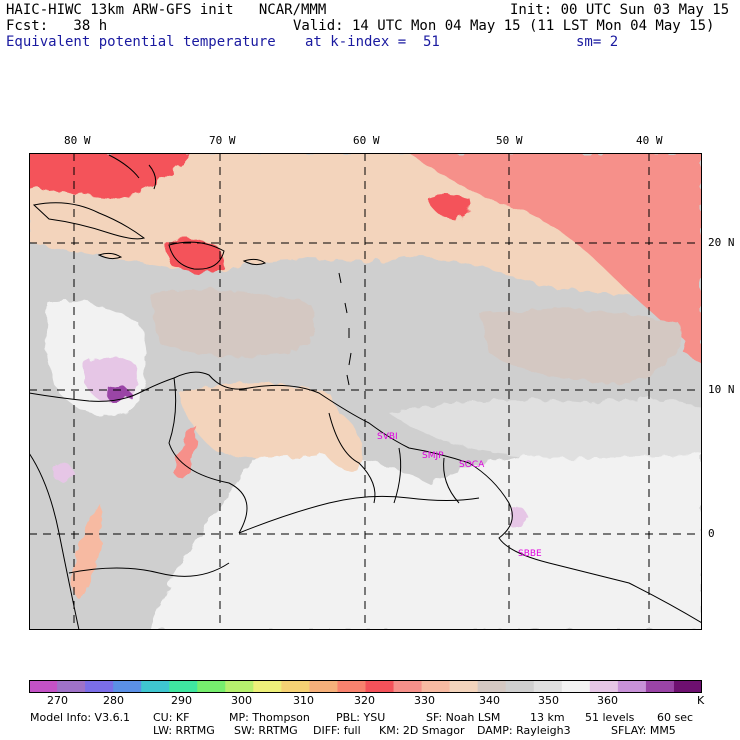 Image resolution: width=740 pixels, height=740 pixels. What do you see at coordinates (424, 700) in the screenshot?
I see `colorbar-label-330: 330` at bounding box center [424, 700].